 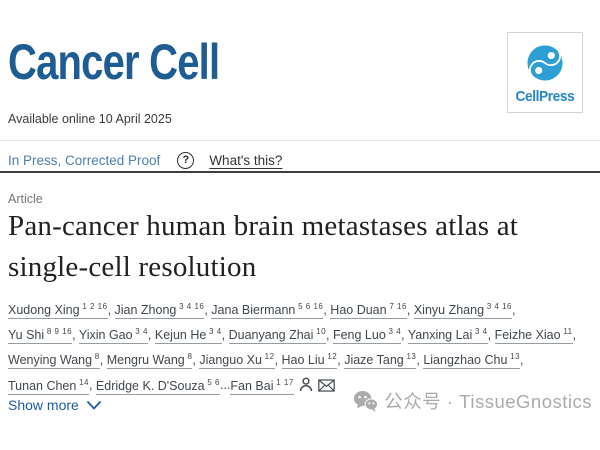 I want to click on chevron-down-icon, so click(x=93, y=404).